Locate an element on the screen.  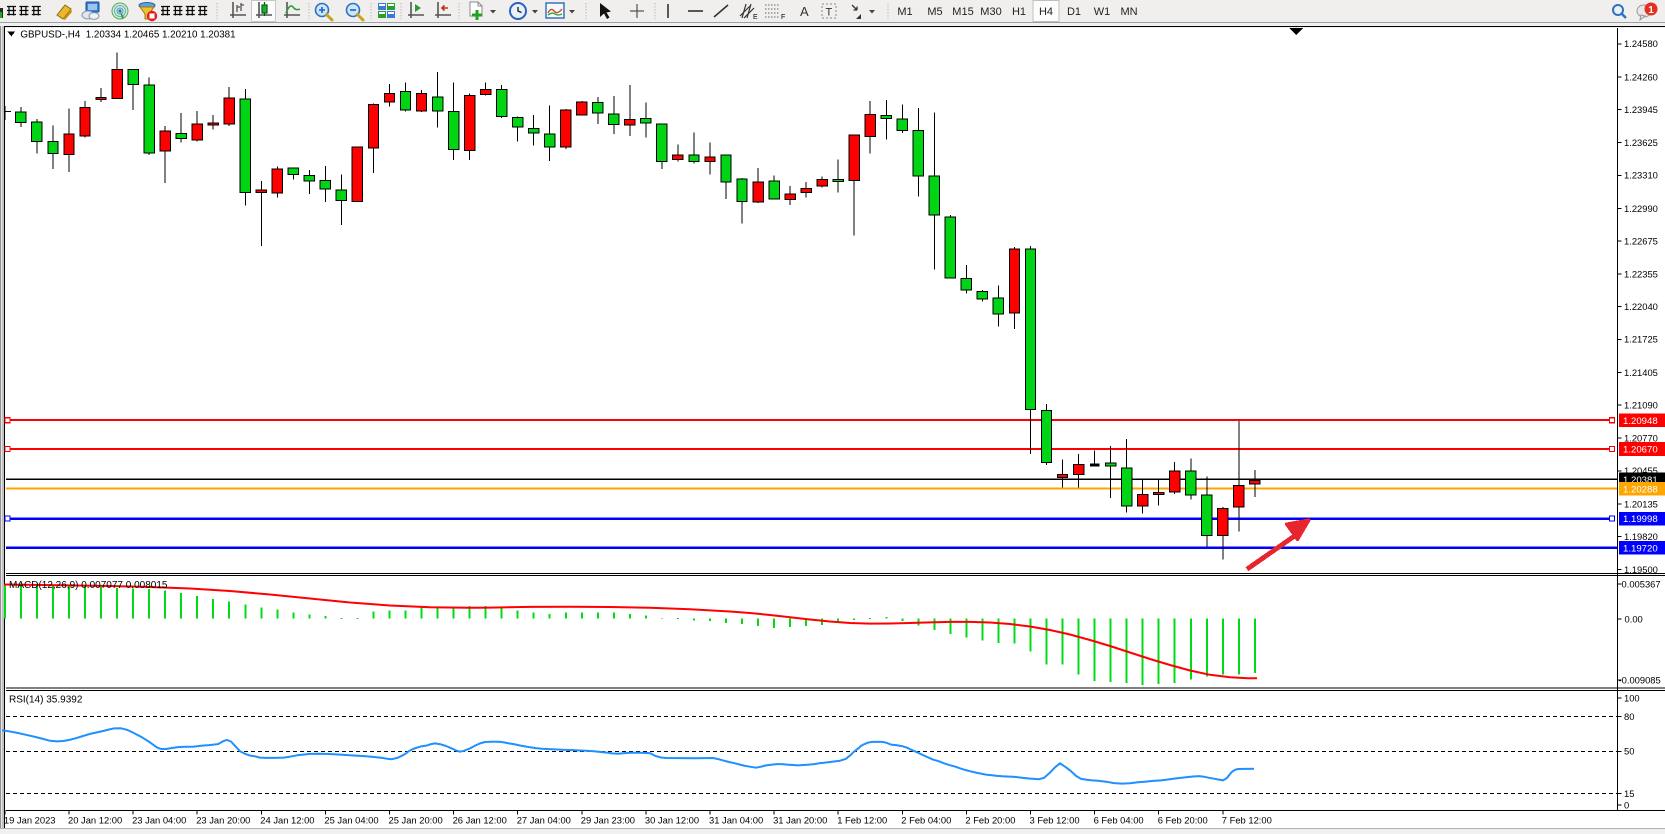
svg-text: 3 Feb 12:00 is located at coordinates (1055, 820).